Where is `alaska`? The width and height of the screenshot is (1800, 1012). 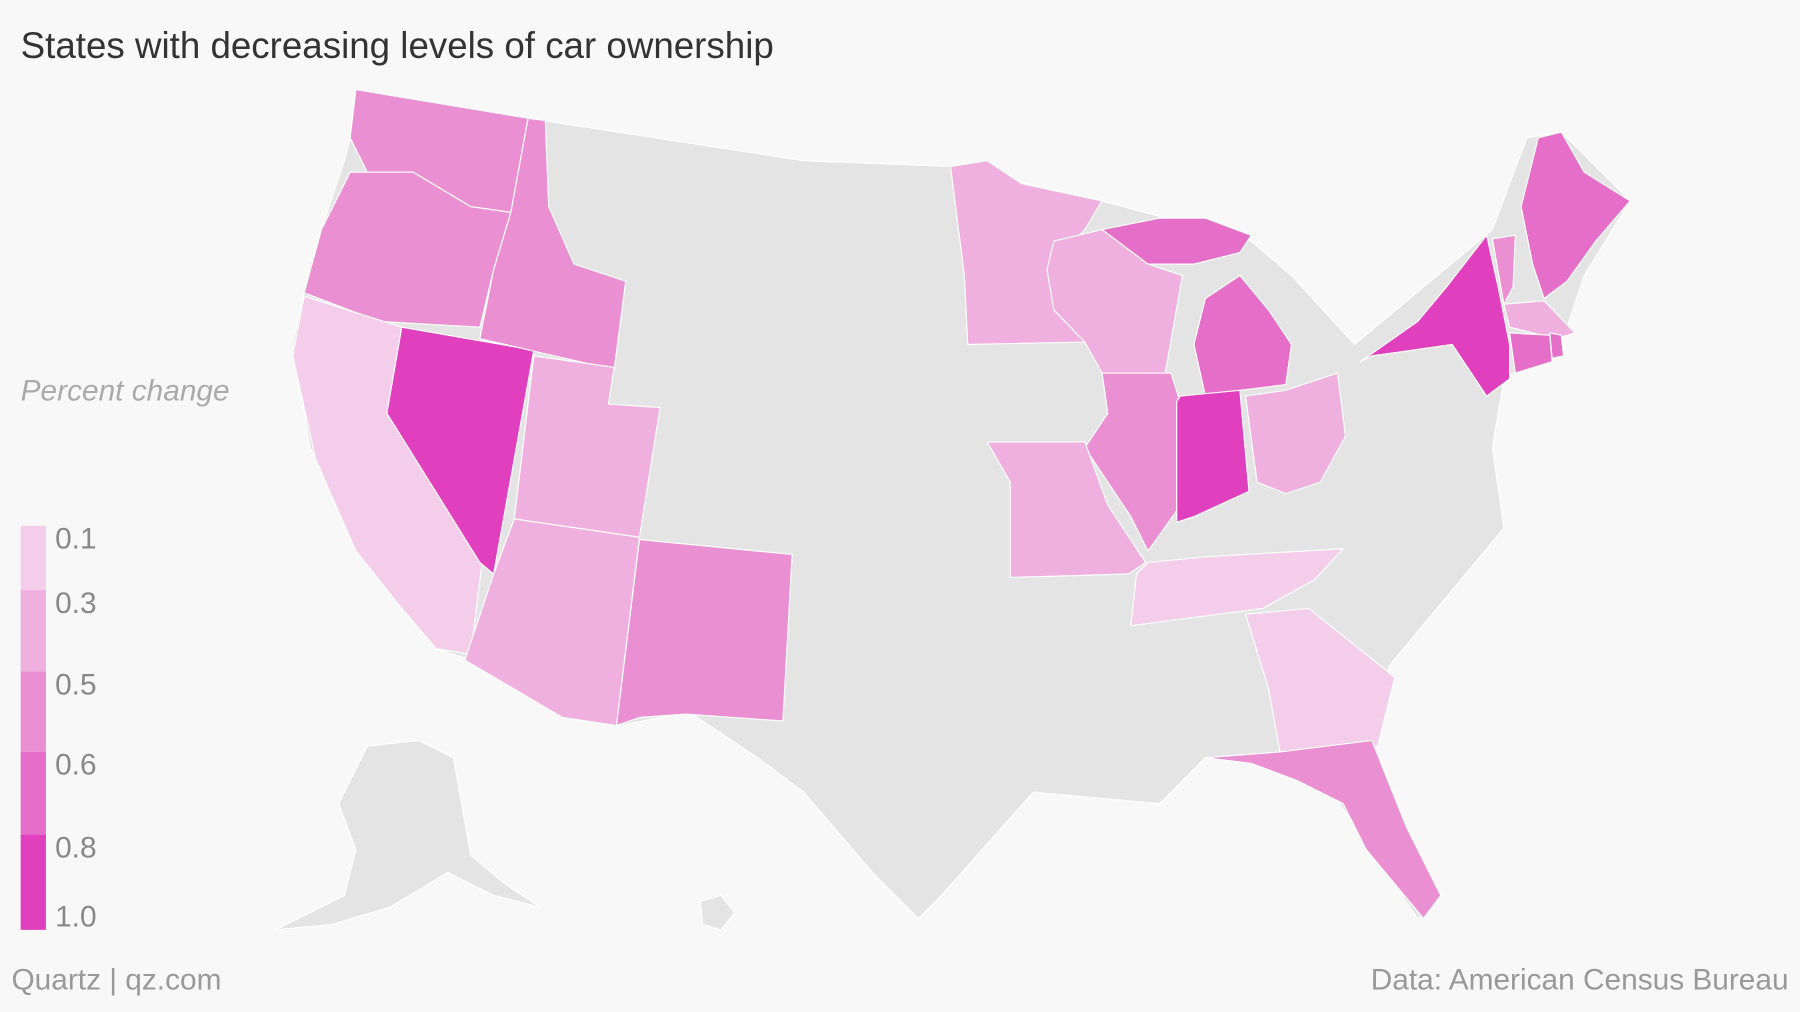
alaska is located at coordinates (407, 835).